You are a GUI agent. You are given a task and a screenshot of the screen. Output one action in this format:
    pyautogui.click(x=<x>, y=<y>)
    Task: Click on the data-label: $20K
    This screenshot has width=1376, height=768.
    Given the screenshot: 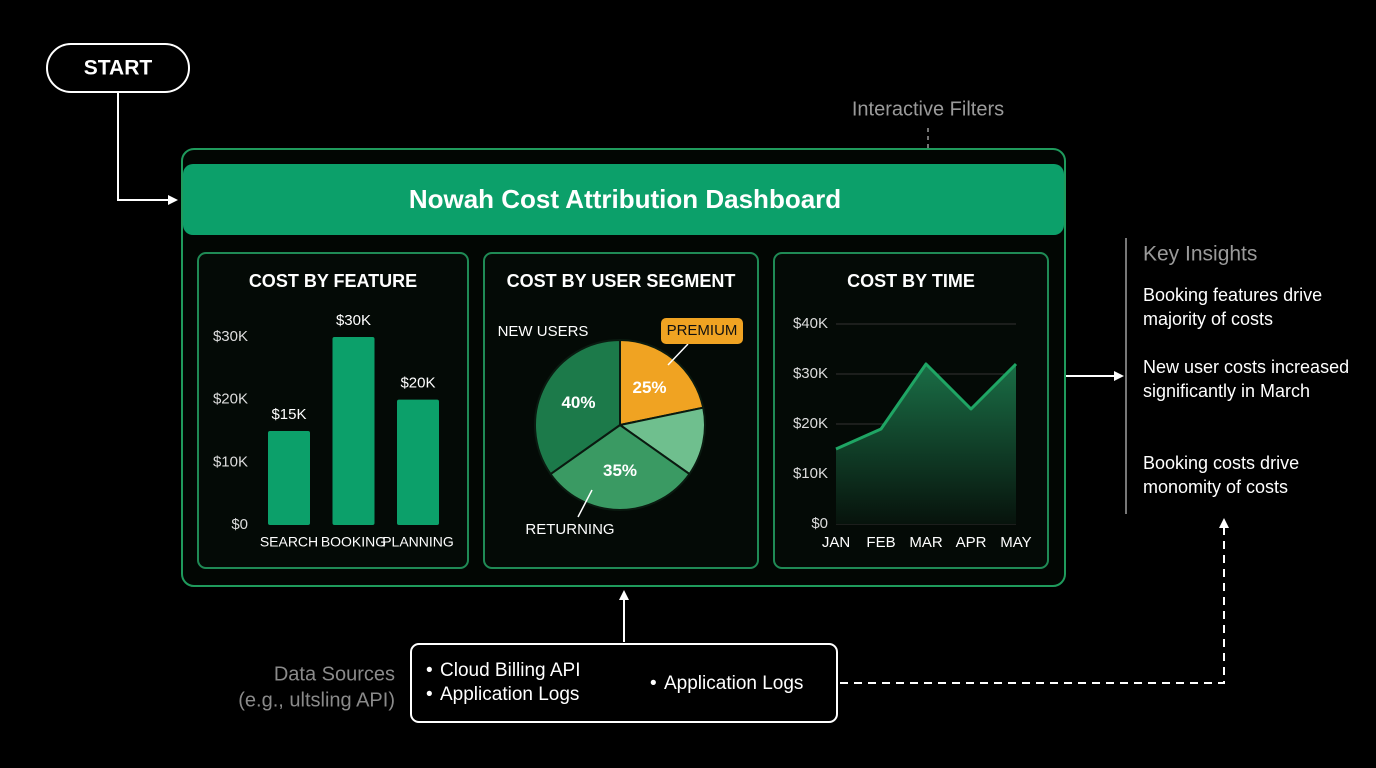 What is the action you would take?
    pyautogui.click(x=417, y=383)
    